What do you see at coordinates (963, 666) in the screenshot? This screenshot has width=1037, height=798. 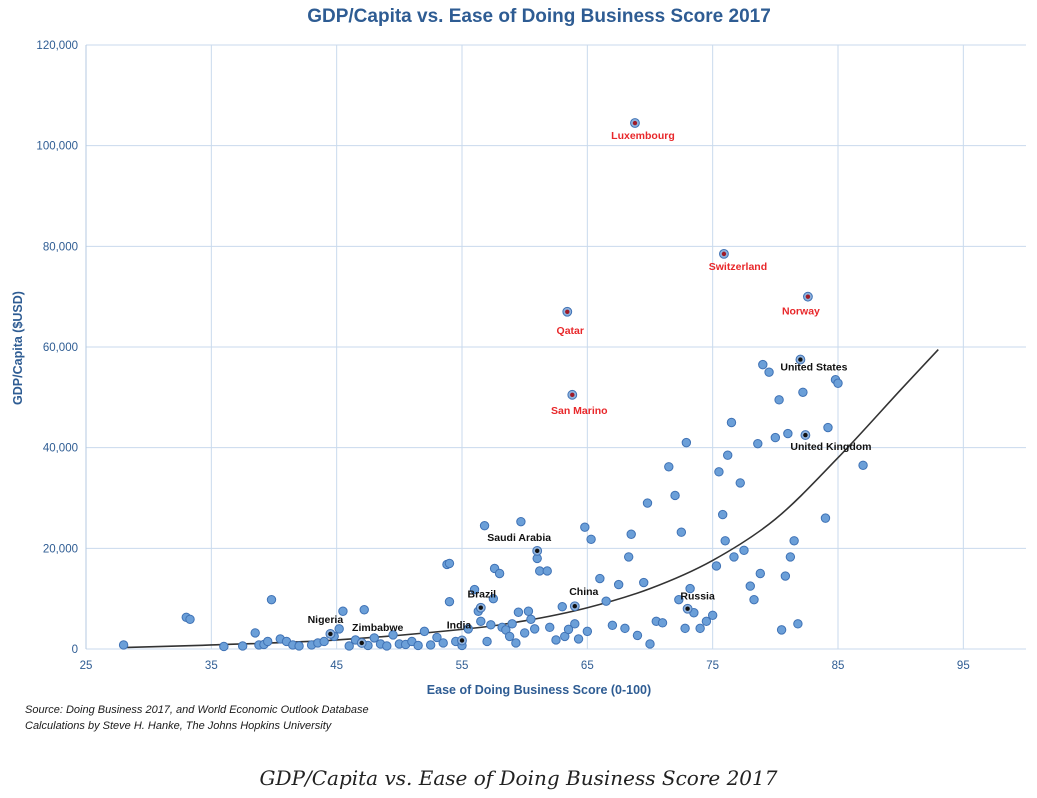 I see `x-tick-label: 95` at bounding box center [963, 666].